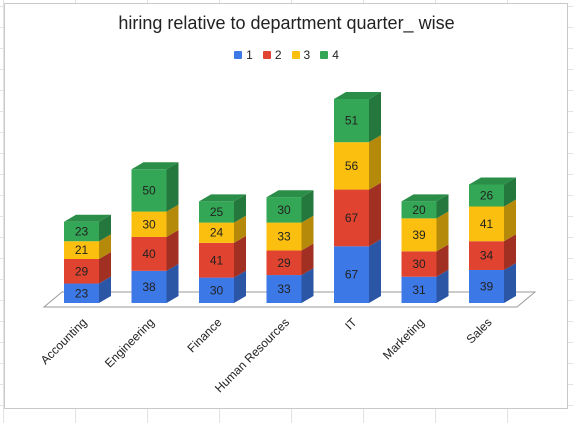 Image resolution: width=573 pixels, height=423 pixels. Describe the element at coordinates (290, 246) in the screenshot. I see `bar-stack-human-resources: 33 29 33 30` at that location.